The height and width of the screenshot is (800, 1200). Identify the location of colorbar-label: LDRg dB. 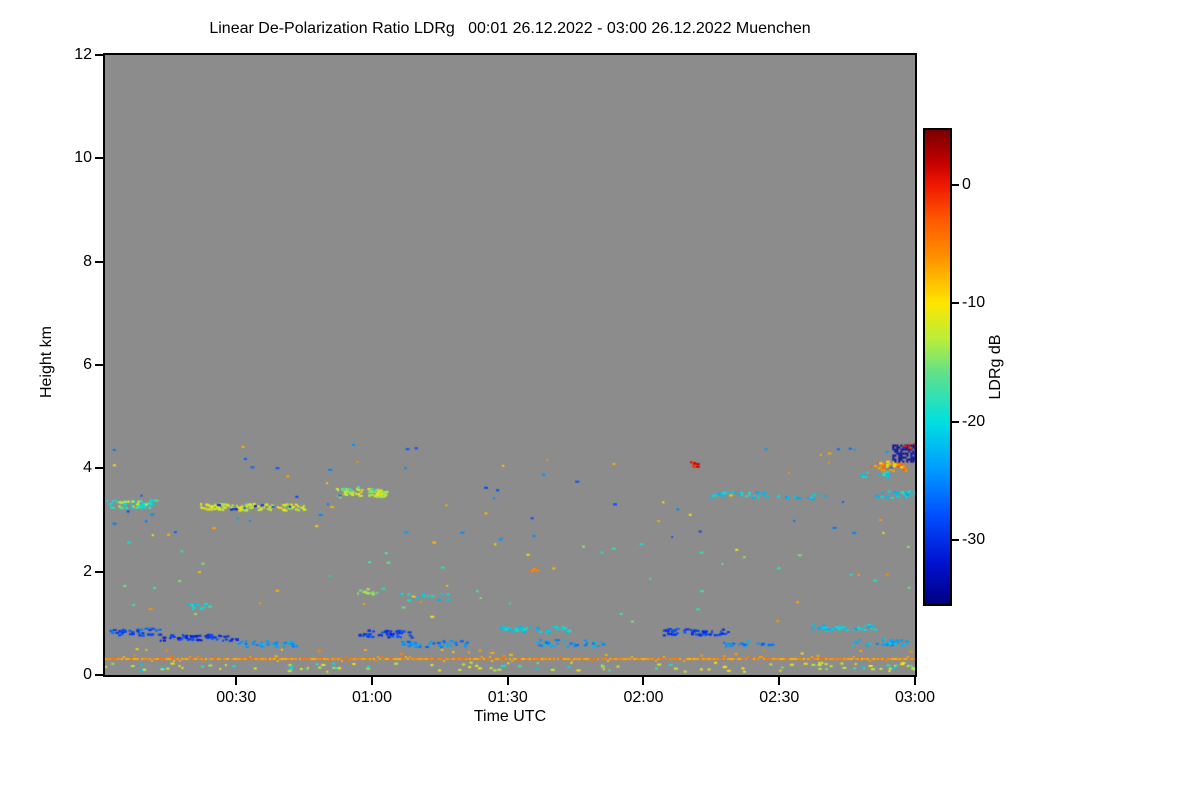
(995, 367).